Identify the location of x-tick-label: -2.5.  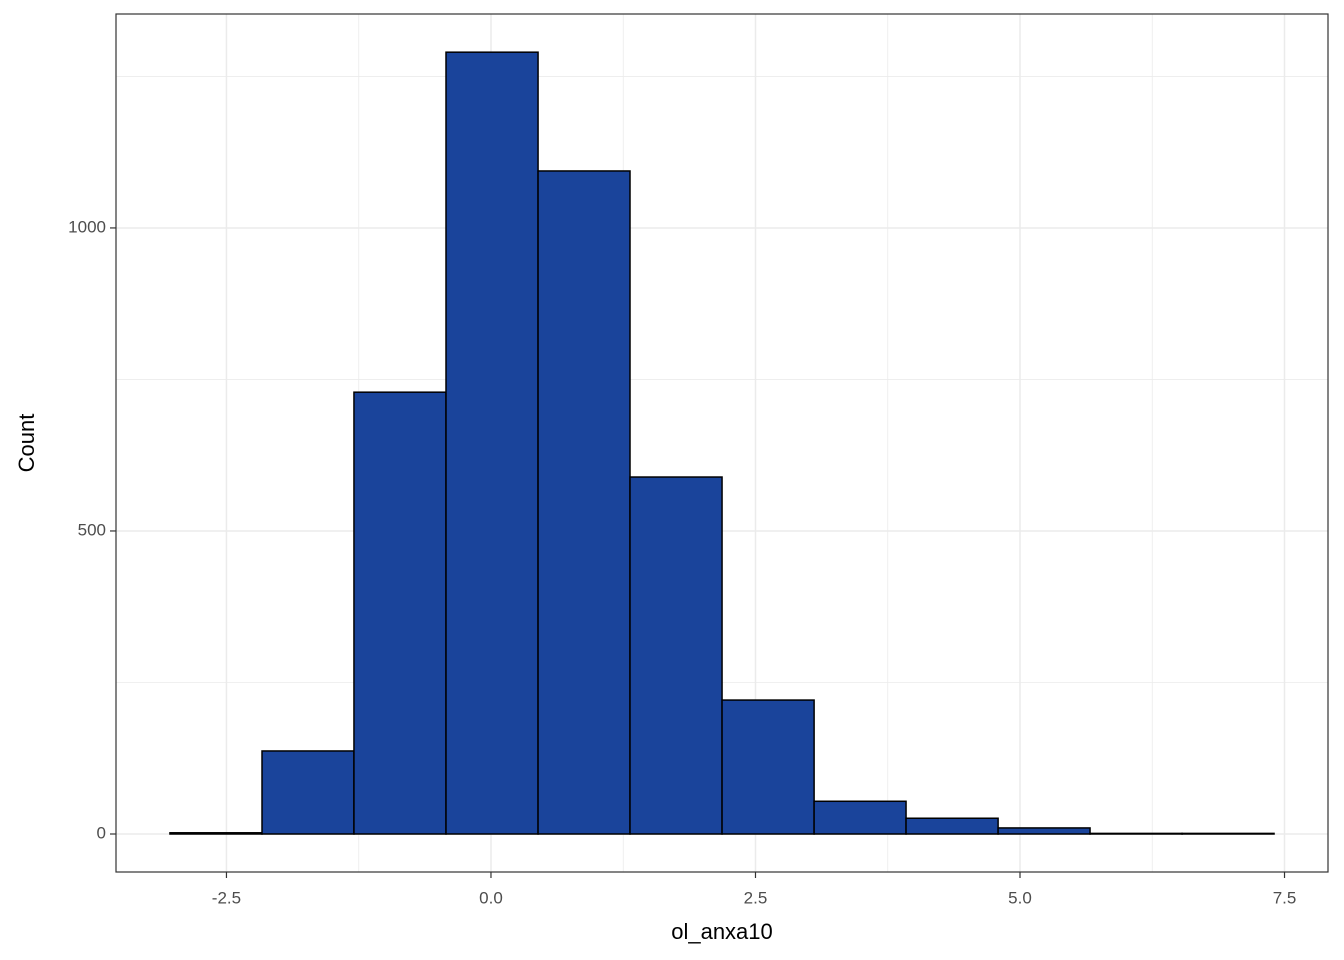
(226, 897).